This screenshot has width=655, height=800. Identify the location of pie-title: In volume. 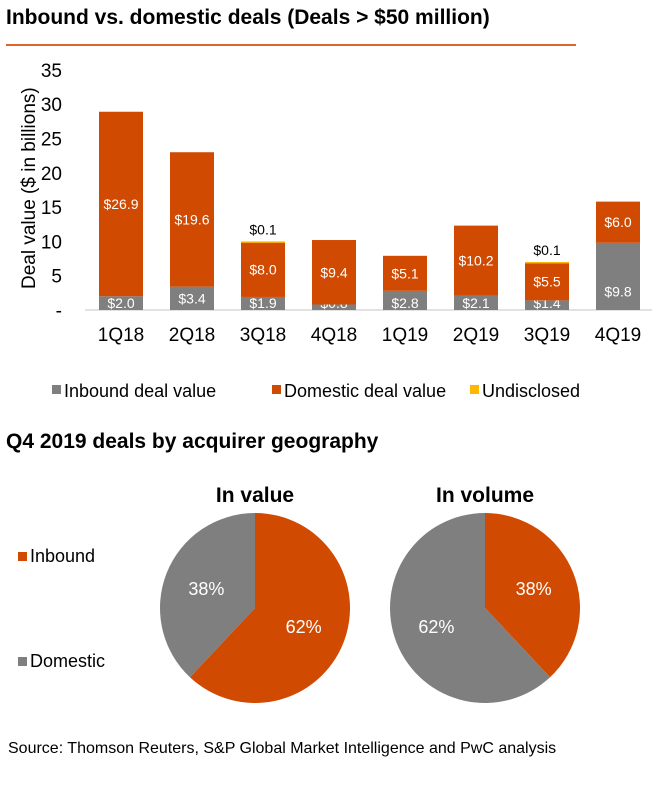
(485, 495).